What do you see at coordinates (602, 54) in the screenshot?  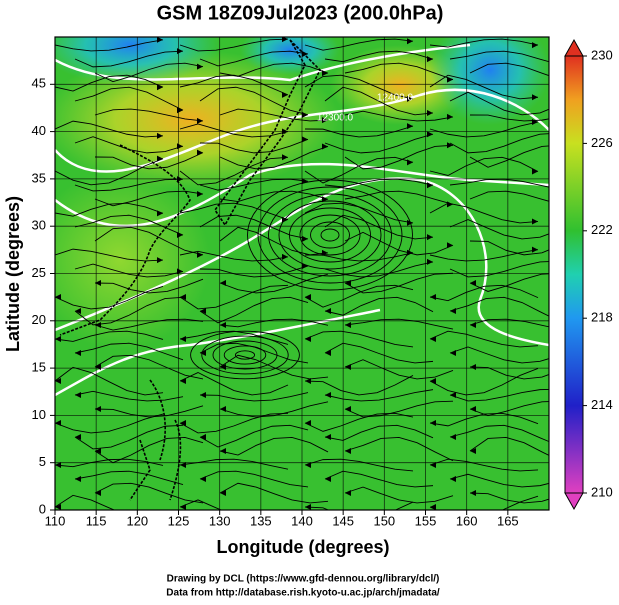 I see `colorbar-tick-label: 230` at bounding box center [602, 54].